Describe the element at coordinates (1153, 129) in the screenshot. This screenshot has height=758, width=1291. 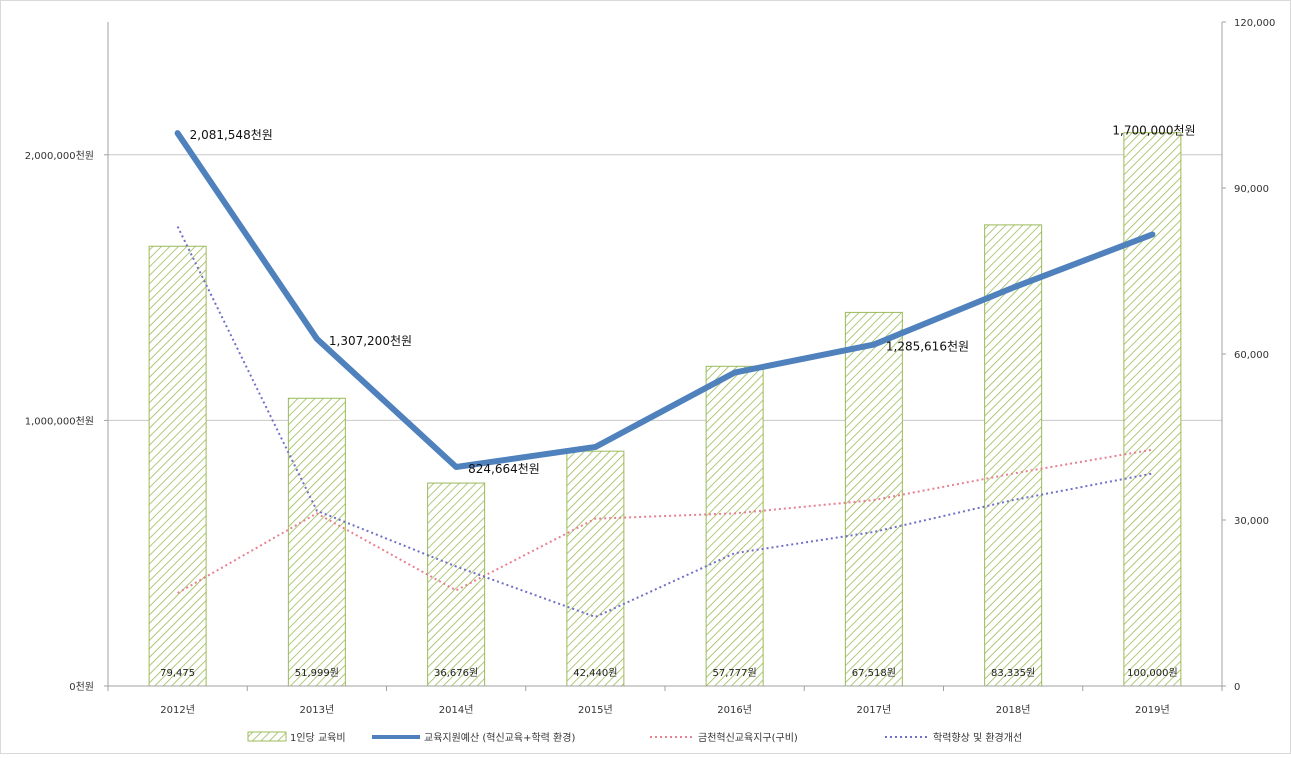
I see `line-value-label: 1,700,000천원` at that location.